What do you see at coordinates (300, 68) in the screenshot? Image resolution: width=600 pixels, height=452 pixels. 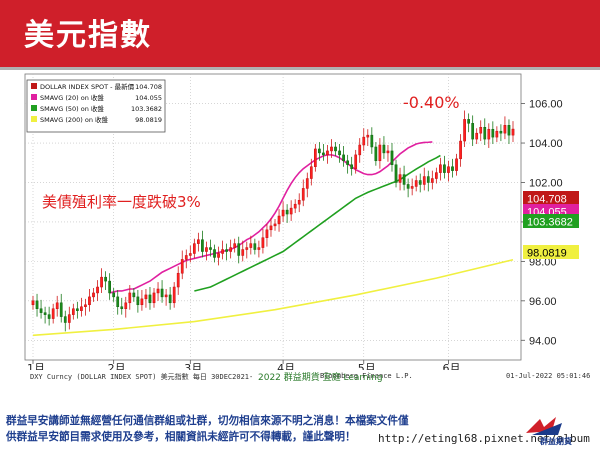 I see `divider` at bounding box center [300, 68].